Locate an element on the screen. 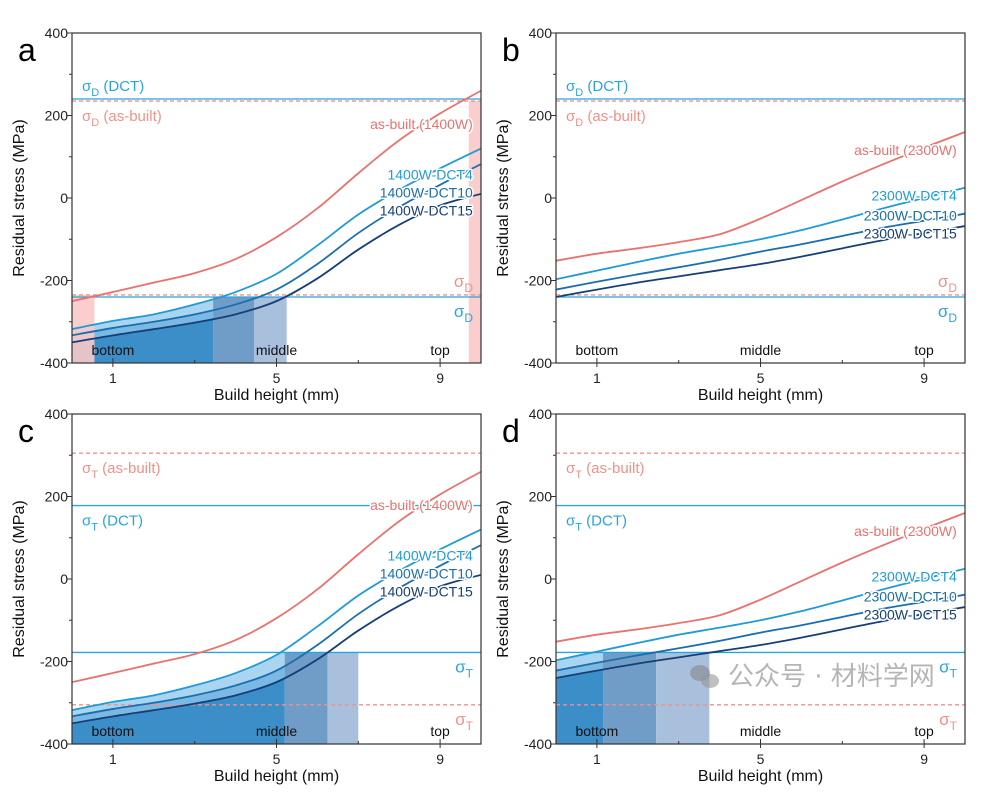 The height and width of the screenshot is (793, 983). watermark-text: 公众号 · 材料学网 is located at coordinates (831, 677).